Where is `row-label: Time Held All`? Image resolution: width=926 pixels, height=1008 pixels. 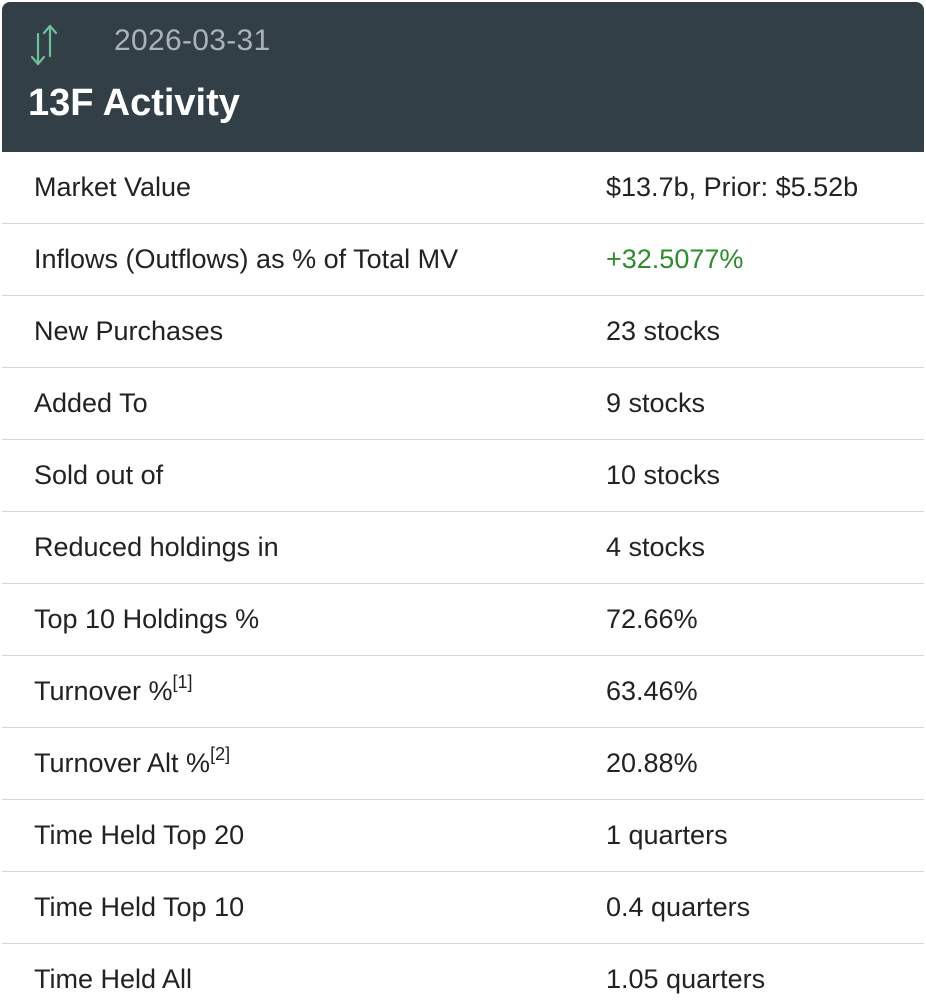
row-label: Time Held All is located at coordinates (113, 979).